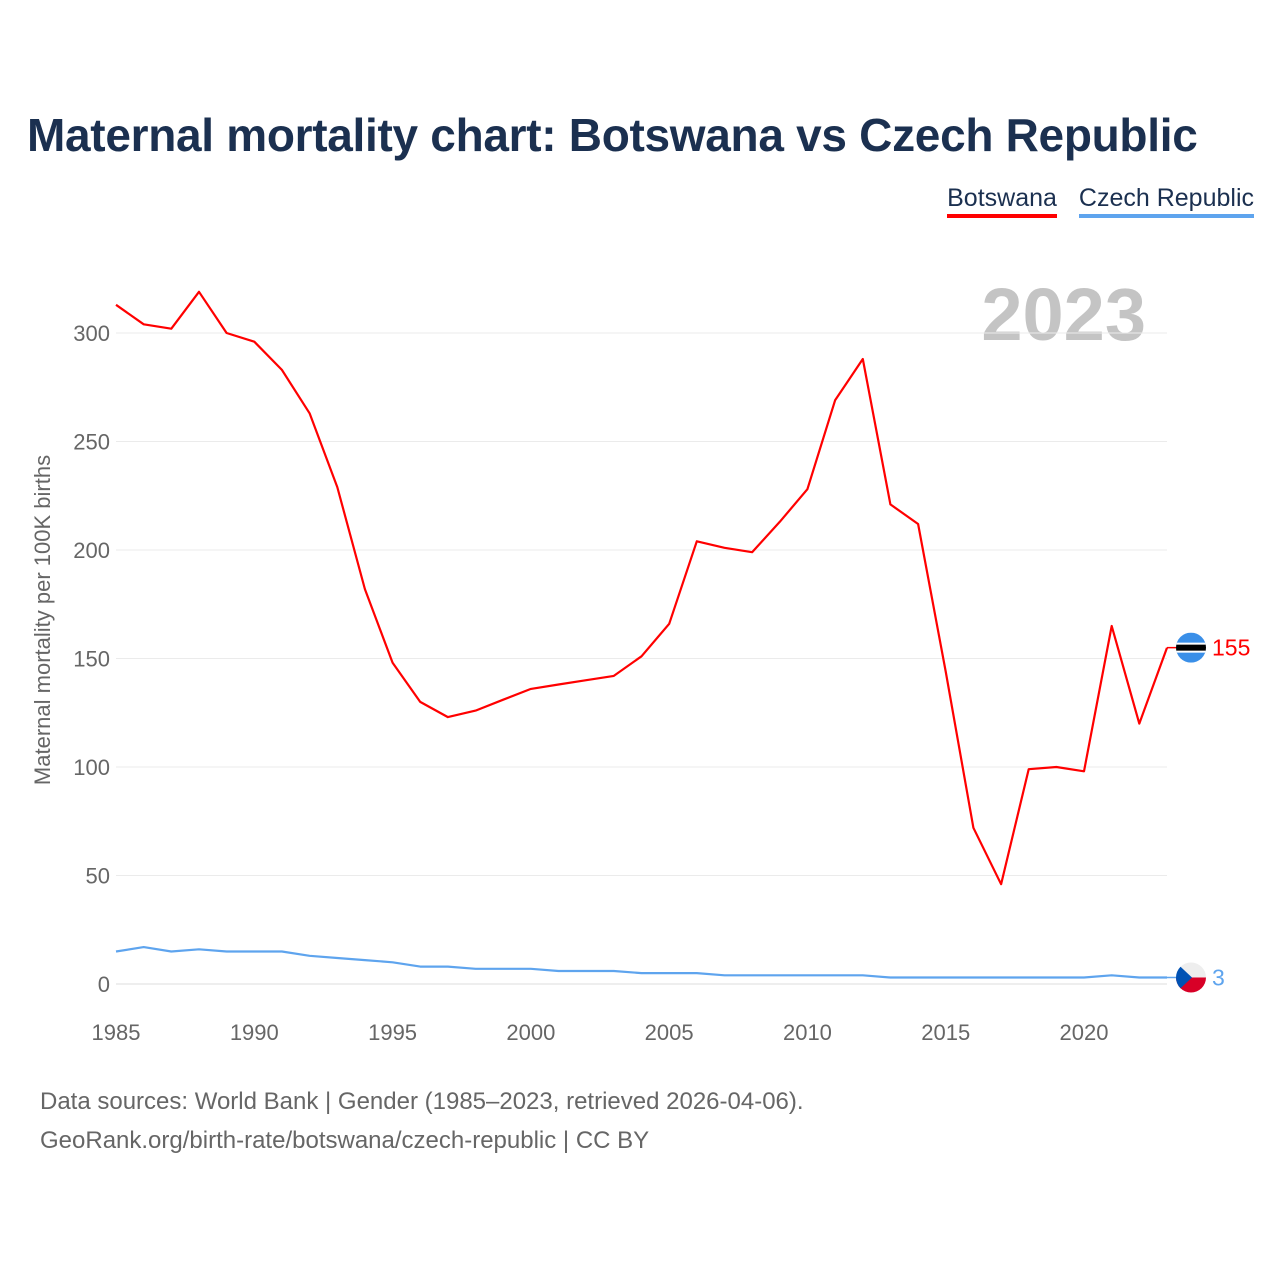 The width and height of the screenshot is (1280, 1280). I want to click on czech-flag-icon, so click(1191, 977).